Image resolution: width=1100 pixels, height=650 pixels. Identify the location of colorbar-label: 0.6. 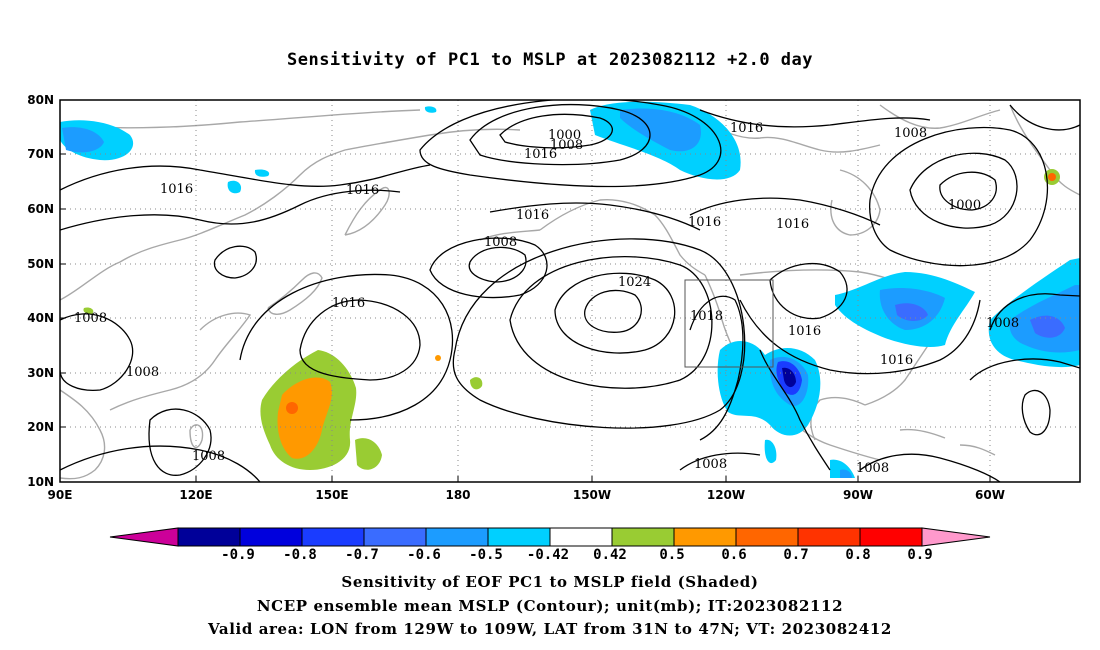
(733, 555).